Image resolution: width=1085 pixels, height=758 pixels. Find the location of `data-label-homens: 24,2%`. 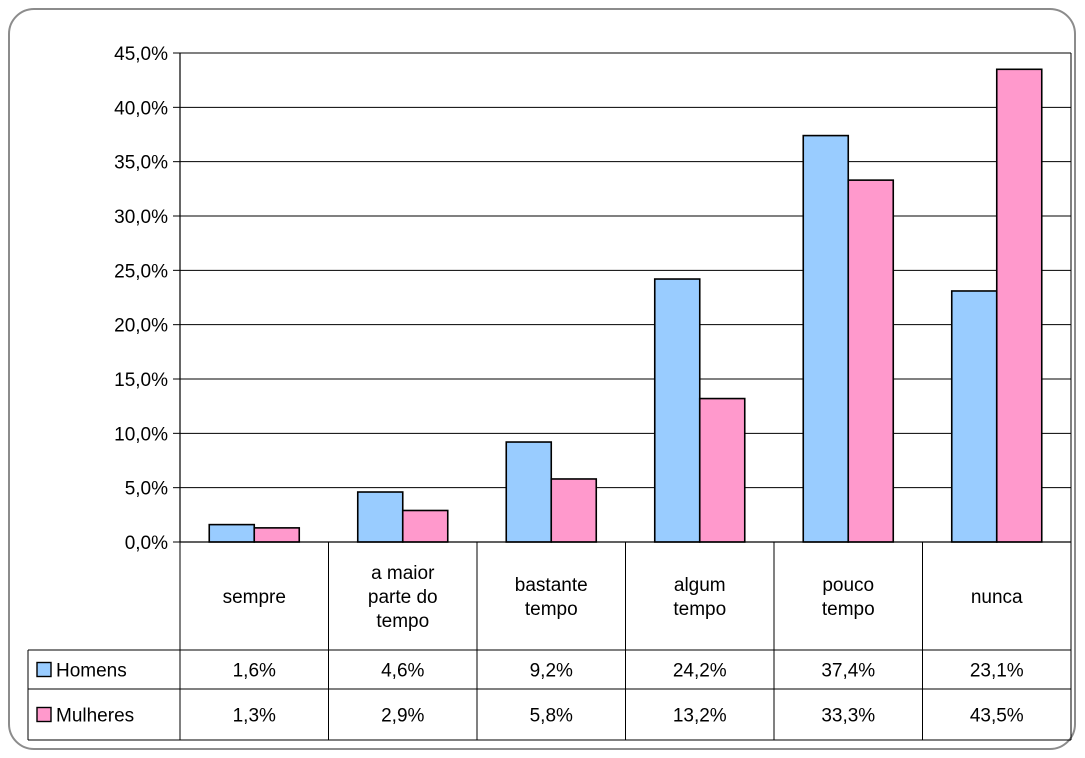

data-label-homens: 24,2% is located at coordinates (700, 671).